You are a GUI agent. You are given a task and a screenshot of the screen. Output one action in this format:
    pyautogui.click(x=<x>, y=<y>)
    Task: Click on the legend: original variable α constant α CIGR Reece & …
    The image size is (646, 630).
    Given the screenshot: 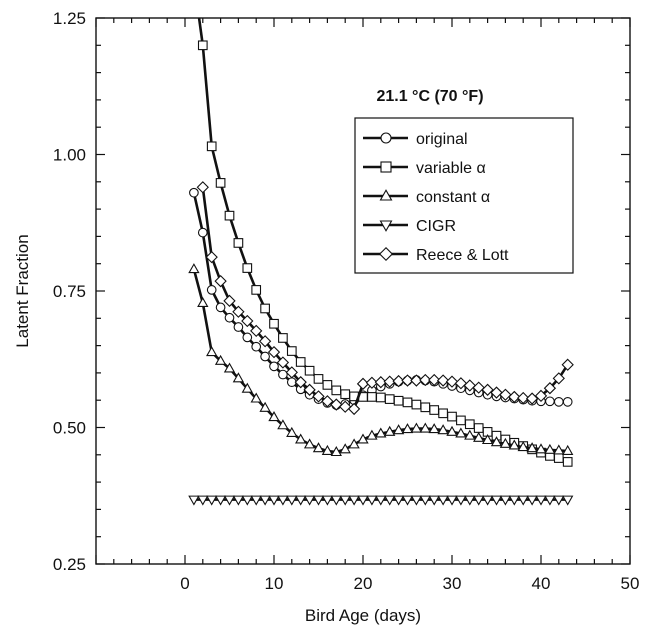 What is the action you would take?
    pyautogui.click(x=464, y=195)
    